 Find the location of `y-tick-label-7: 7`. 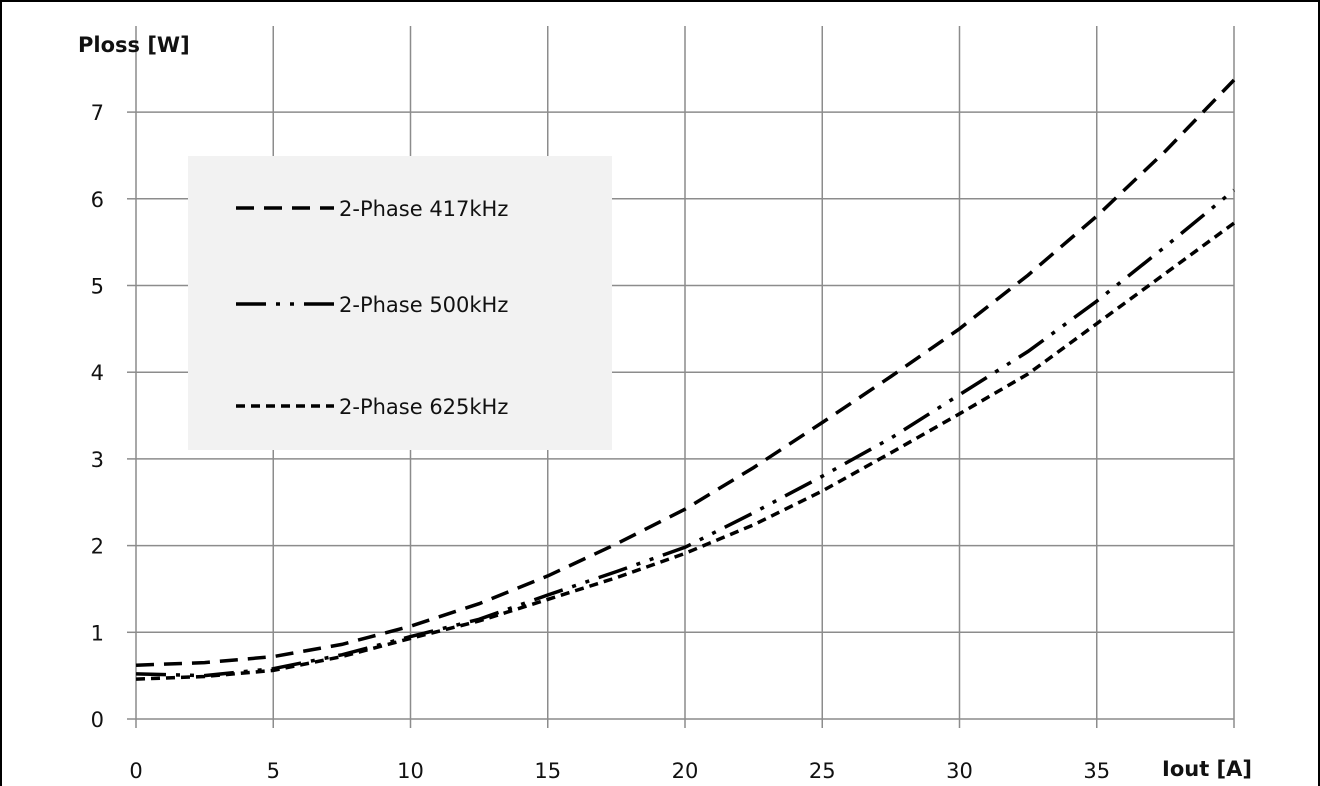

y-tick-label-7: 7 is located at coordinates (97, 113).